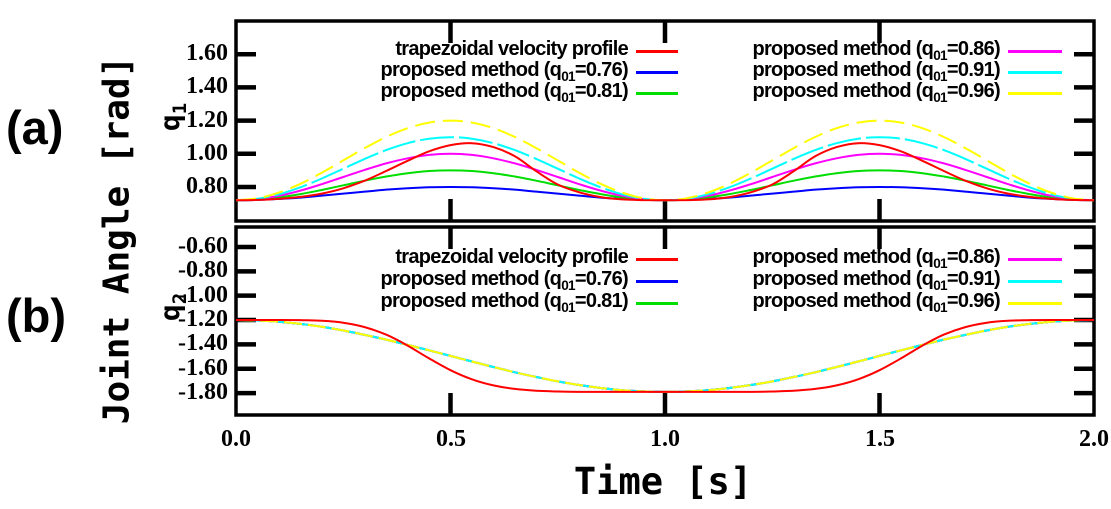  Describe the element at coordinates (451, 439) in the screenshot. I see `xtick-label: 0.5` at that location.